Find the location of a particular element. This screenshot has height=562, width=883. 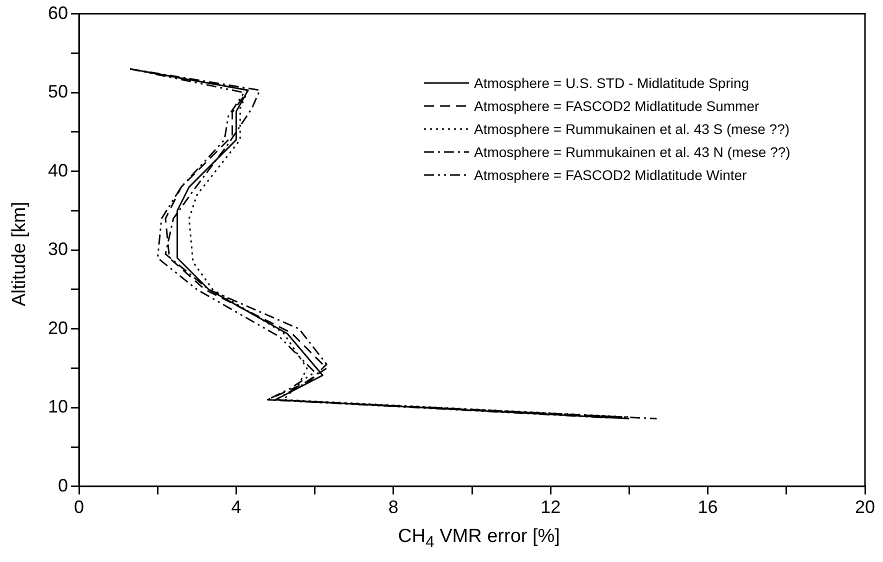

y-tick-label: 40 is located at coordinates (58, 170).